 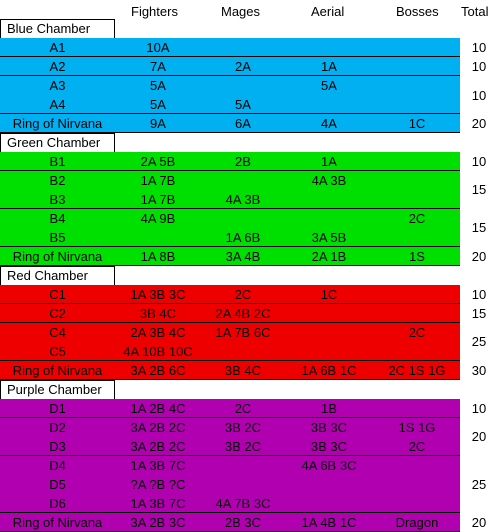 I want to click on cell-mages: 4A 7B 3C, so click(x=243, y=503).